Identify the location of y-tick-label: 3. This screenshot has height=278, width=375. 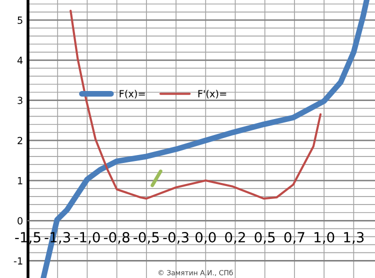
(20, 100).